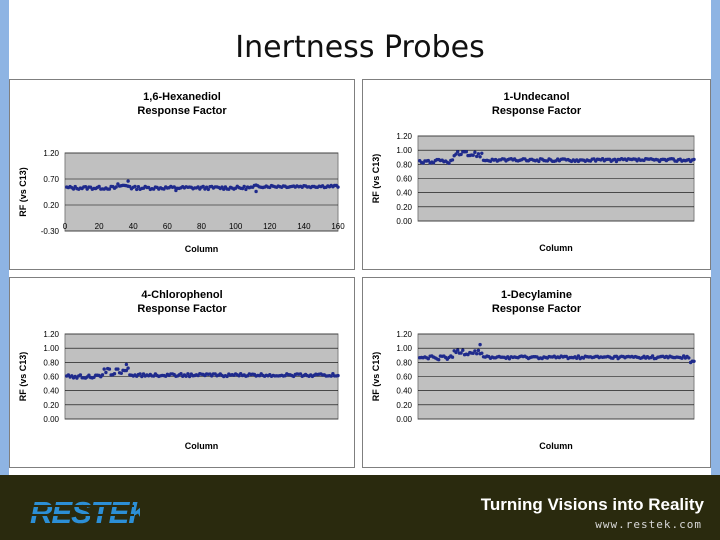 This screenshot has height=540, width=720. Describe the element at coordinates (360, 47) in the screenshot. I see `slide-title: Inertness Probes` at that location.